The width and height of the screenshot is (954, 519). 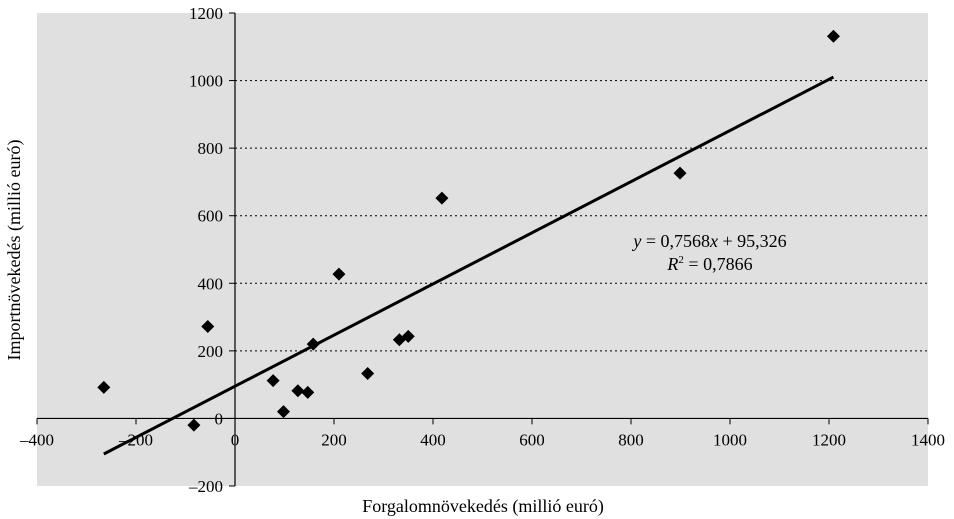 I want to click on r2-symbol: R, so click(x=672, y=264).